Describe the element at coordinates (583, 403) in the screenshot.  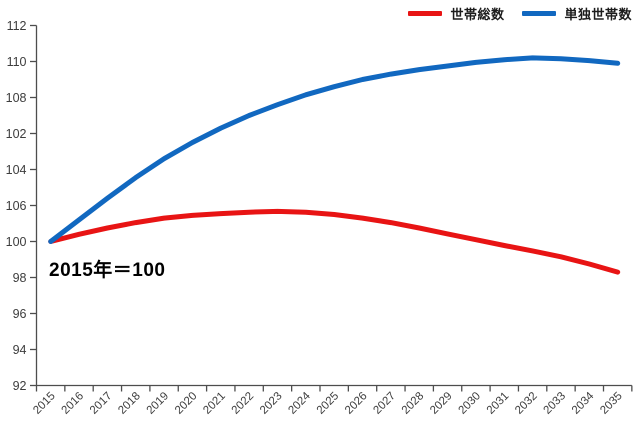
I see `x-tick-label: 2034` at that location.